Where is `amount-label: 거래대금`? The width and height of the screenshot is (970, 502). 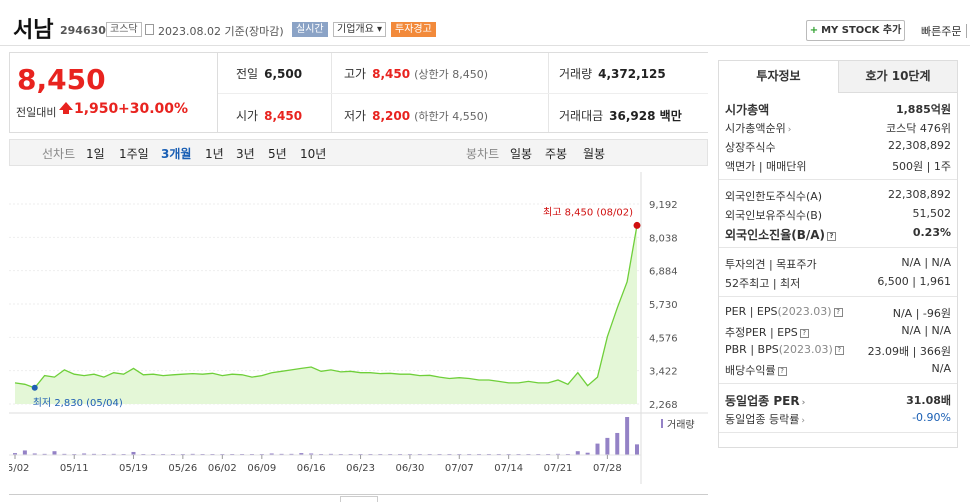 amount-label: 거래대금 is located at coordinates (581, 116).